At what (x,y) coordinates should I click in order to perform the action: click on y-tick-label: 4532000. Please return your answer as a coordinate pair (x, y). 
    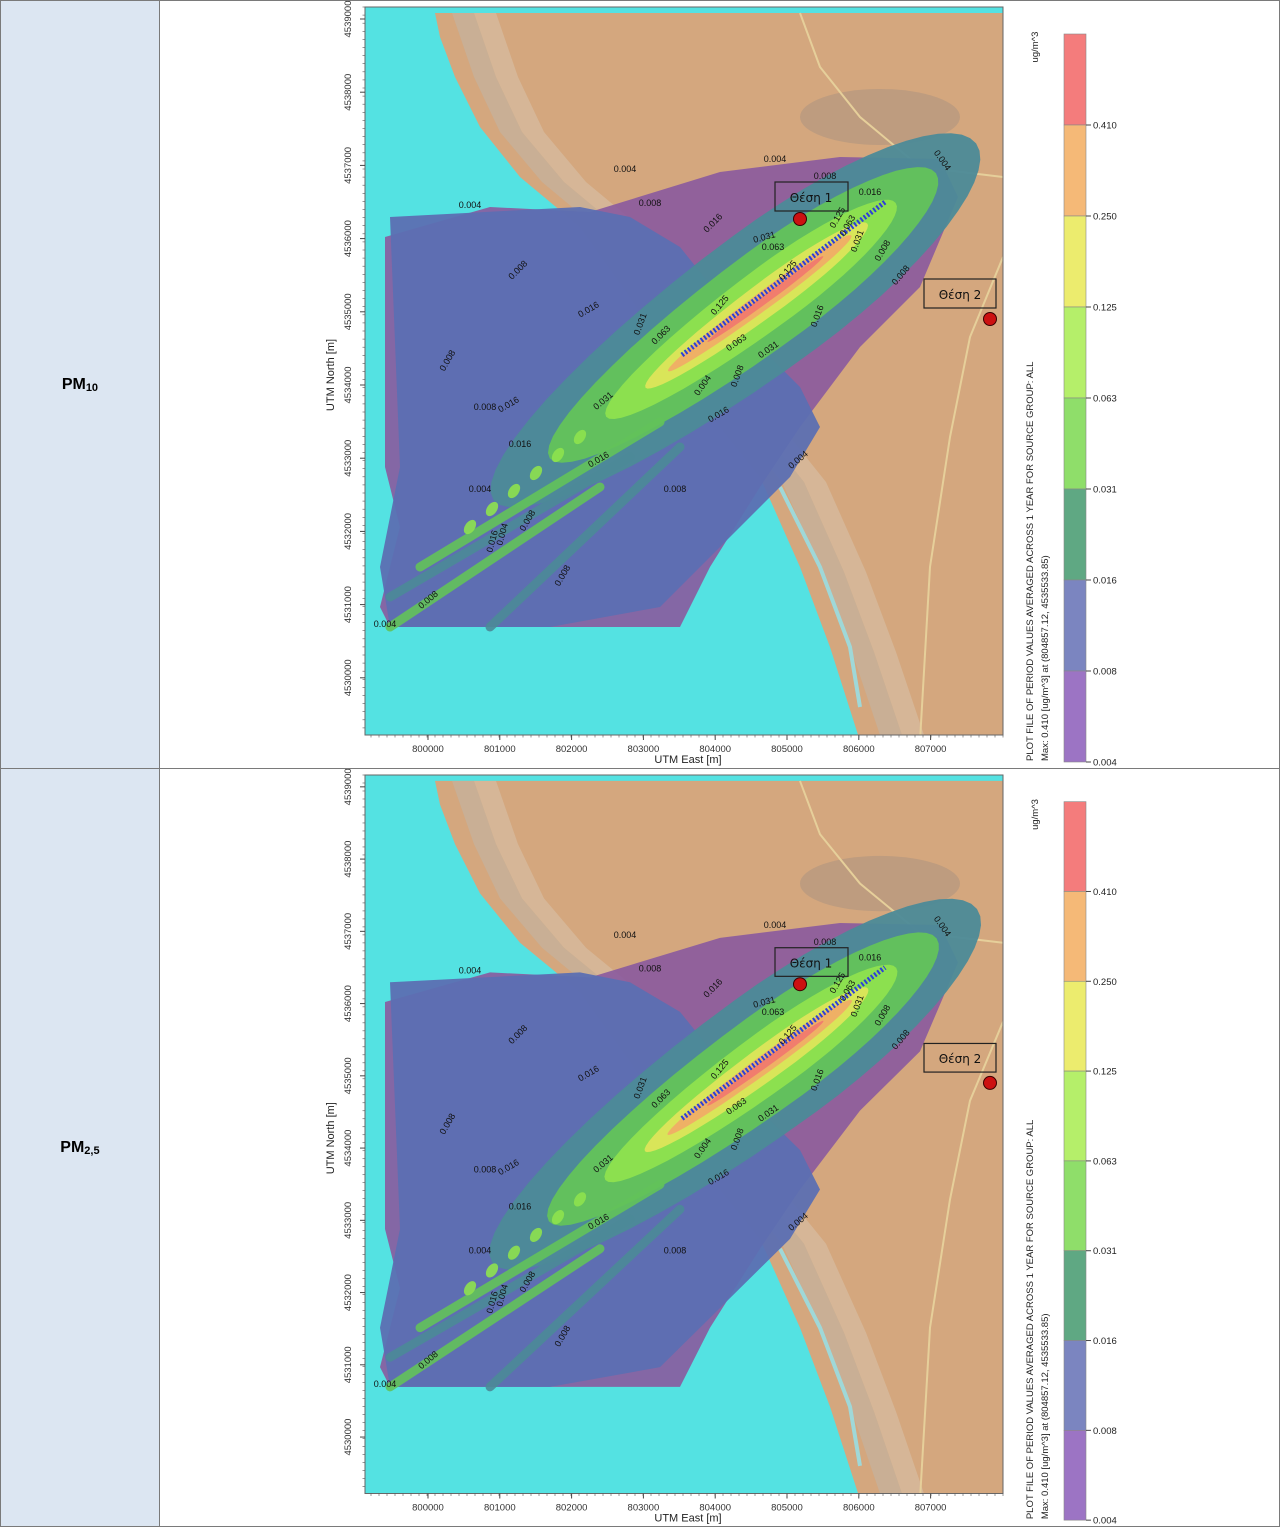
    Looking at the image, I should click on (348, 531).